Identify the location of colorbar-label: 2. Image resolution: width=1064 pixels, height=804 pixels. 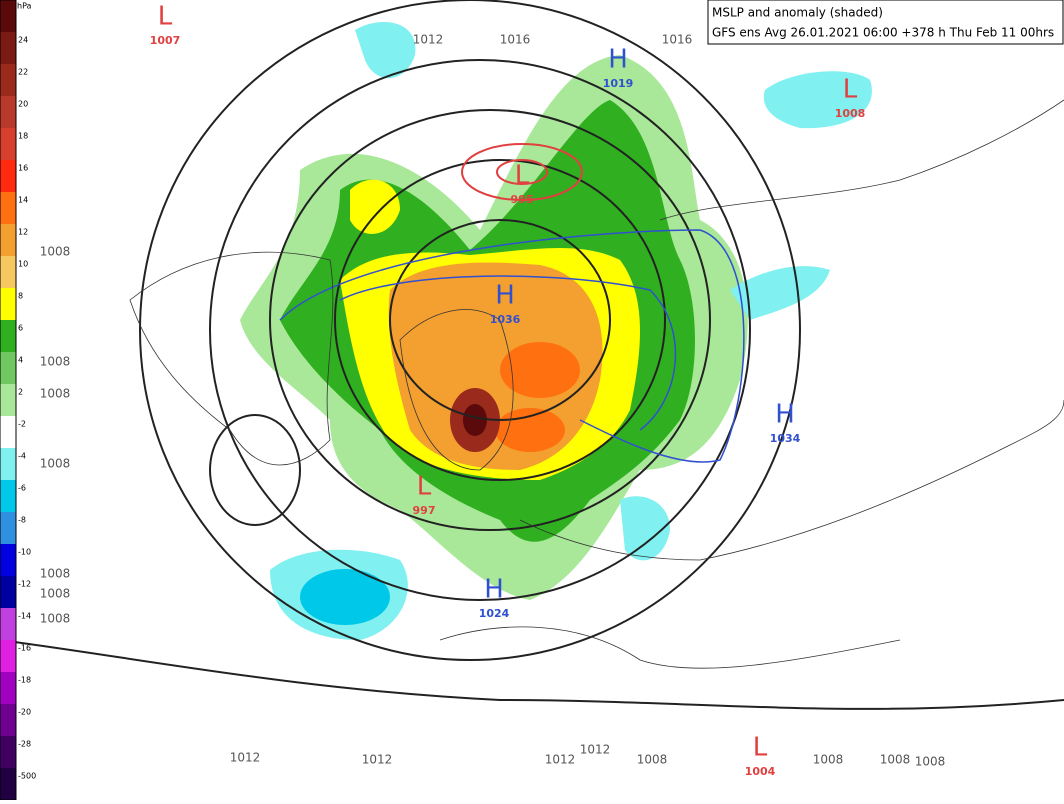
(20, 392).